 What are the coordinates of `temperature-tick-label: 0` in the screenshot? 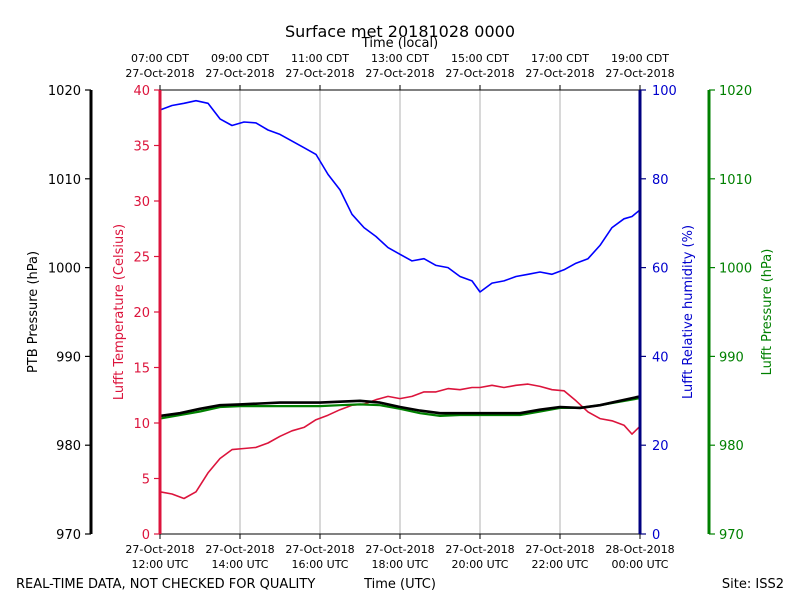 It's located at (146, 535).